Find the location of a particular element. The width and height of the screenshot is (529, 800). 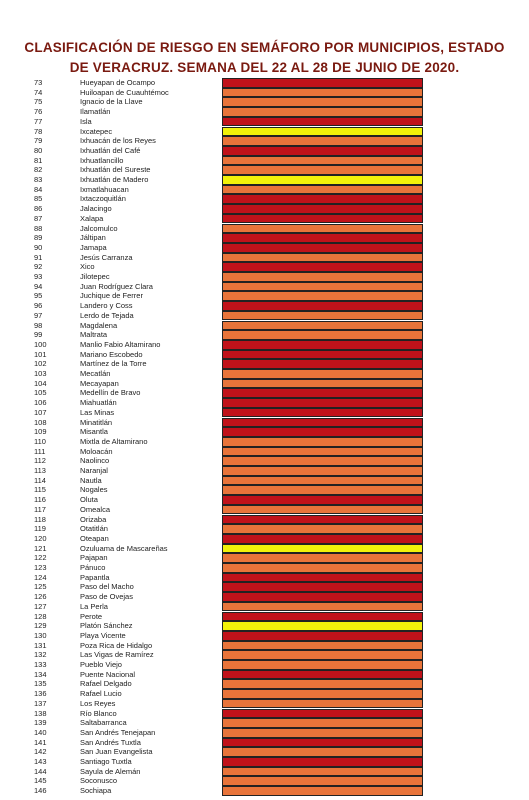

municipality-name: Jesús Carranza is located at coordinates (106, 257).